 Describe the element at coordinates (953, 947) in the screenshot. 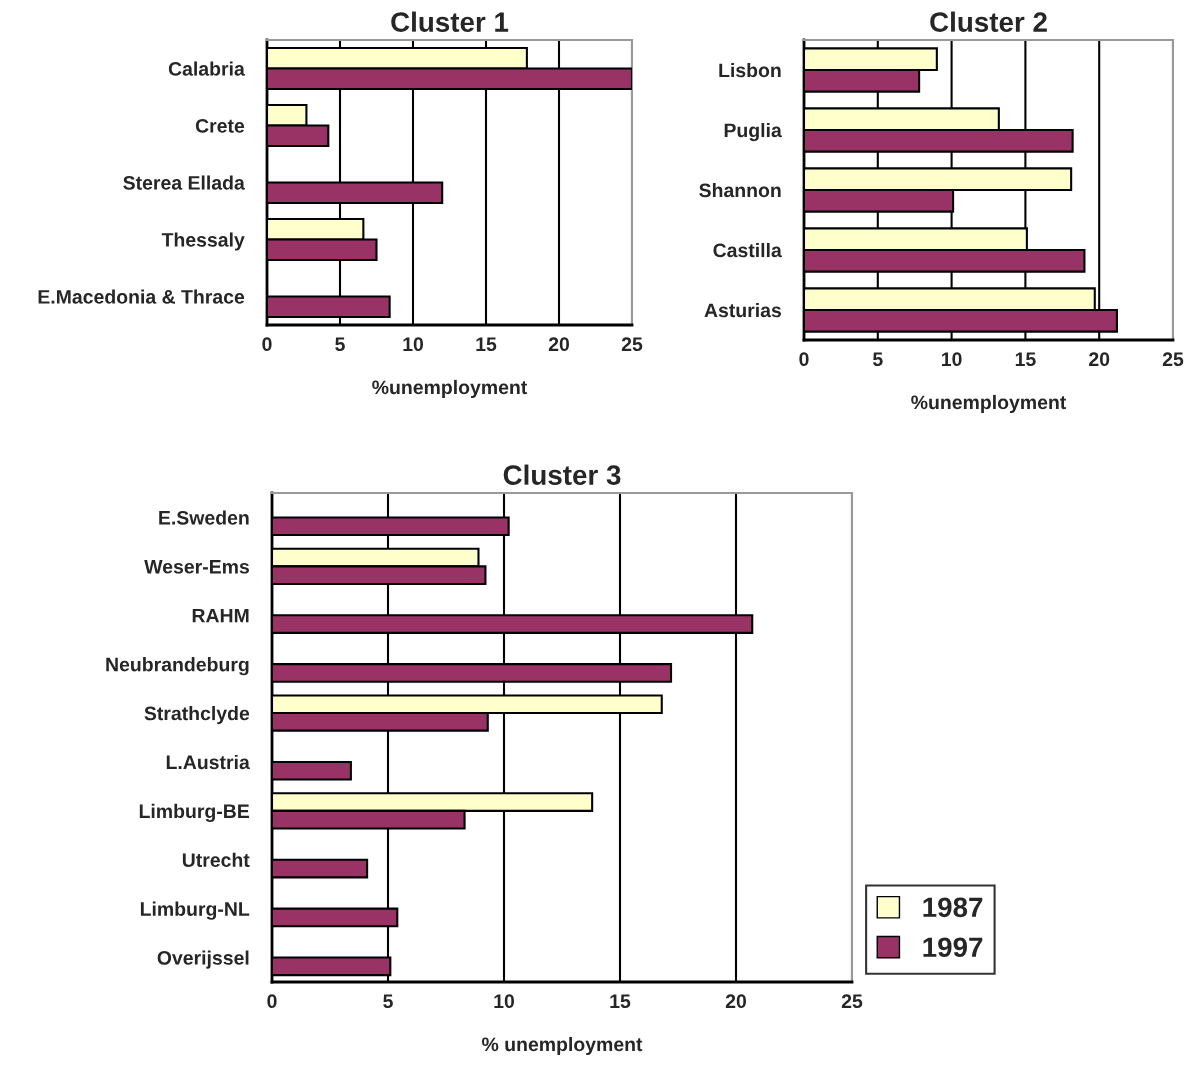

I see `legend-label: 1997` at that location.